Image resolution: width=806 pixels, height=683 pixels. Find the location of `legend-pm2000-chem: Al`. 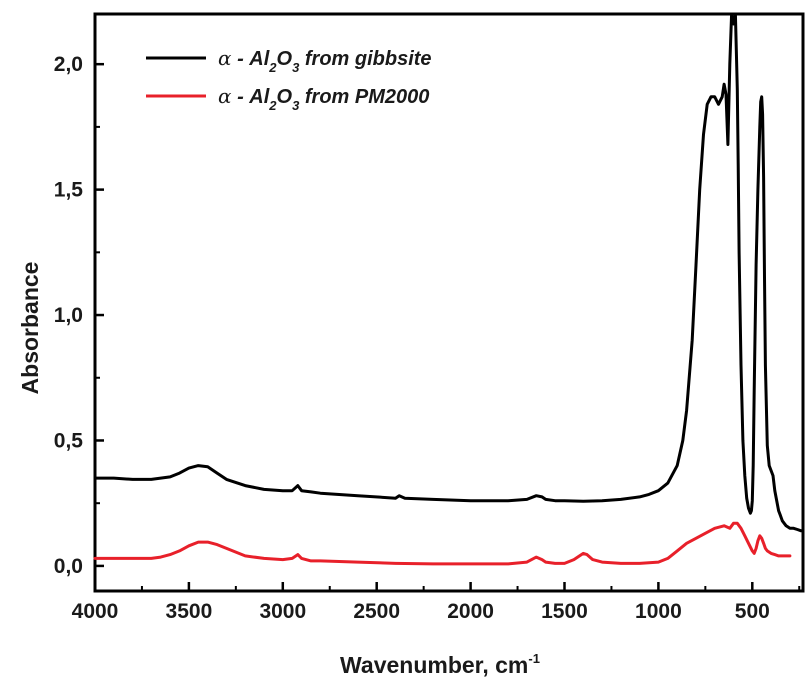

legend-pm2000-chem: Al is located at coordinates (258, 97).